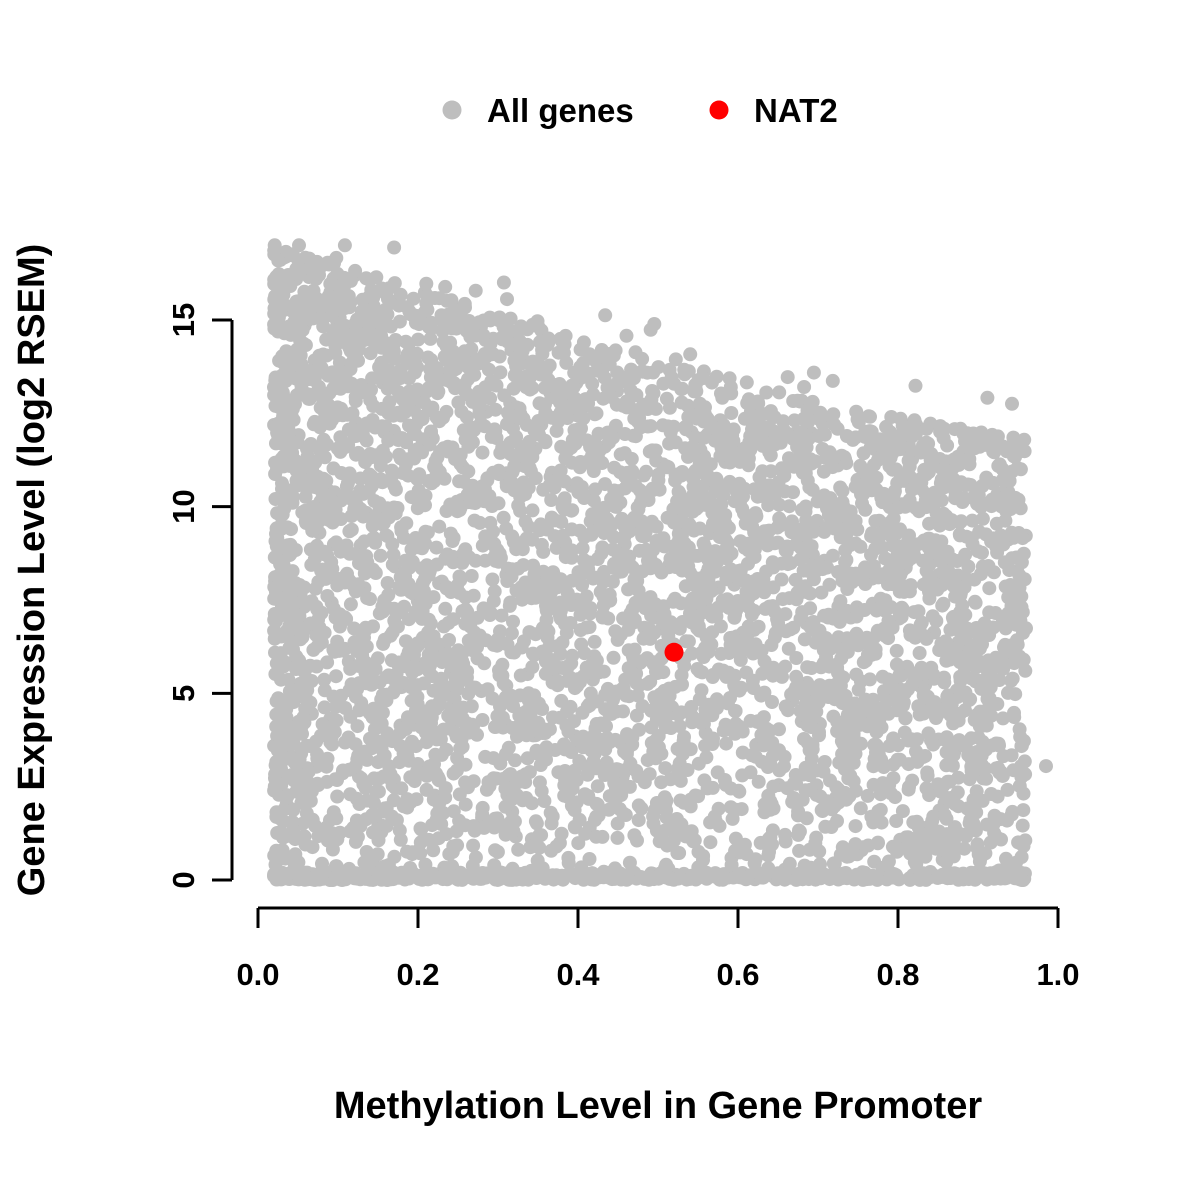 The width and height of the screenshot is (1200, 1200). What do you see at coordinates (183, 506) in the screenshot?
I see `y-tick-label: 10` at bounding box center [183, 506].